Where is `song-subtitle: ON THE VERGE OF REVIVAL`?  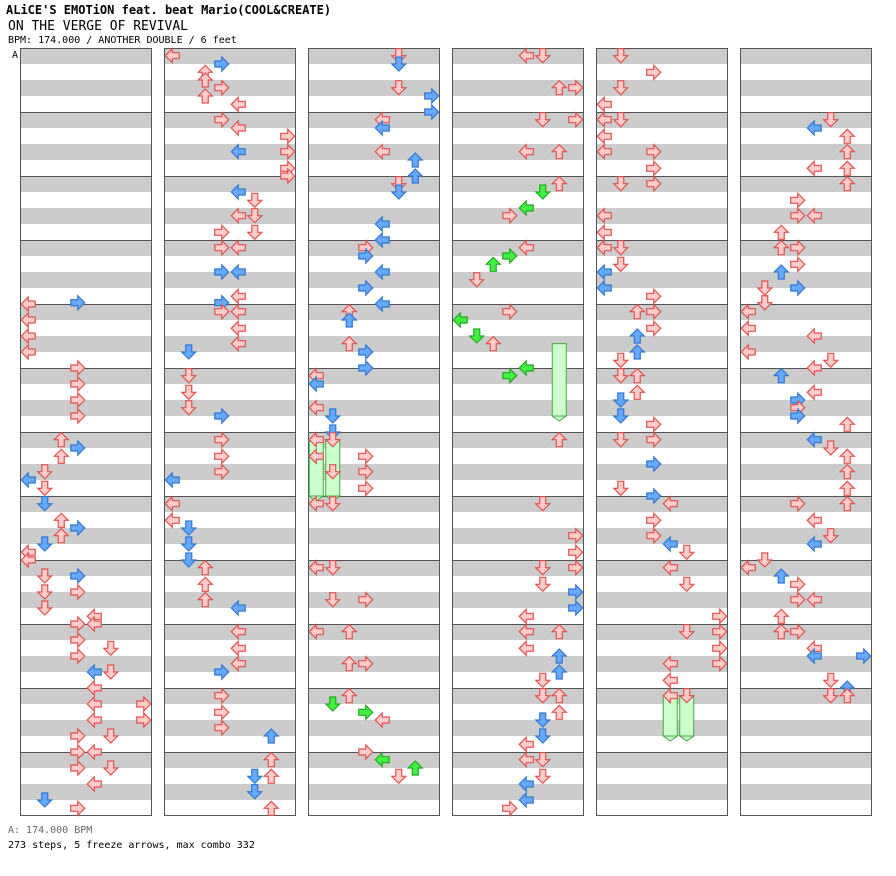 song-subtitle: ON THE VERGE OF REVIVAL is located at coordinates (98, 26).